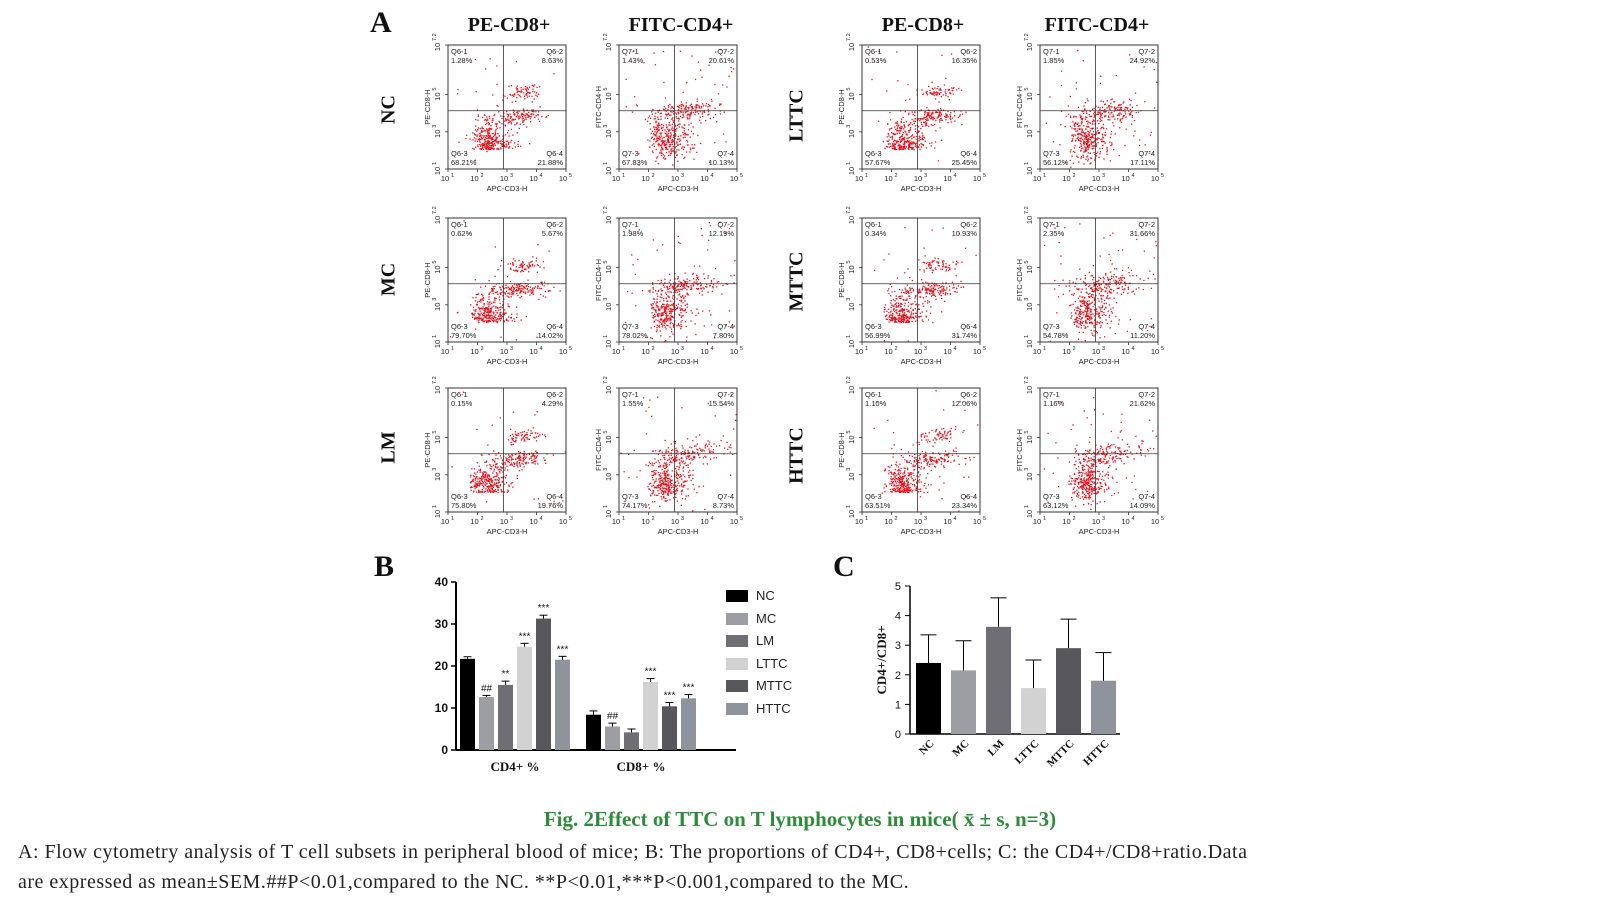  What do you see at coordinates (630, 224) in the screenshot?
I see `quadrant-name-q1: Q7-1` at bounding box center [630, 224].